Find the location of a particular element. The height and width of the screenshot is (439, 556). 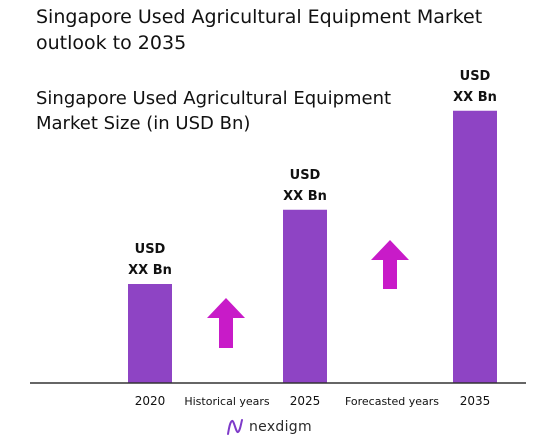

arrows-group is located at coordinates (308, 294).